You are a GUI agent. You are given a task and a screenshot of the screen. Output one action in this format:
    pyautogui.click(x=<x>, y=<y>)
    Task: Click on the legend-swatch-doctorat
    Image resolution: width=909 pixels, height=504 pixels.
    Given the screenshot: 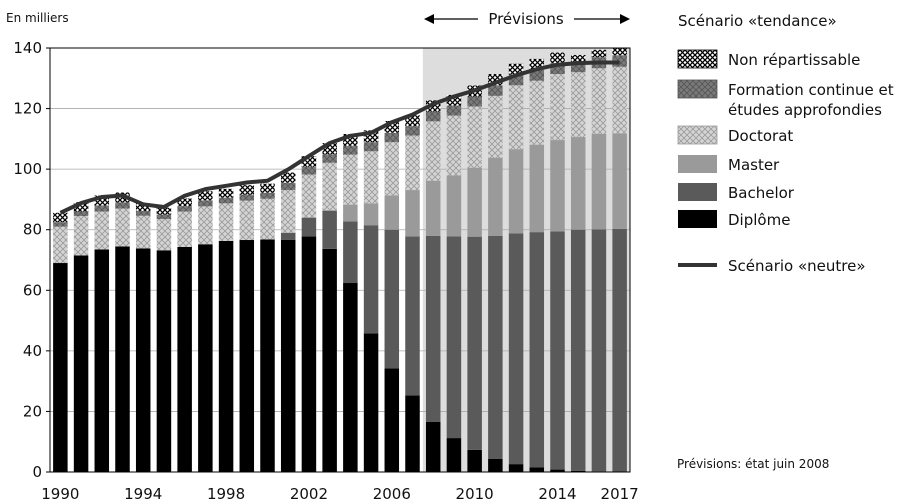 What is the action you would take?
    pyautogui.click(x=697, y=135)
    